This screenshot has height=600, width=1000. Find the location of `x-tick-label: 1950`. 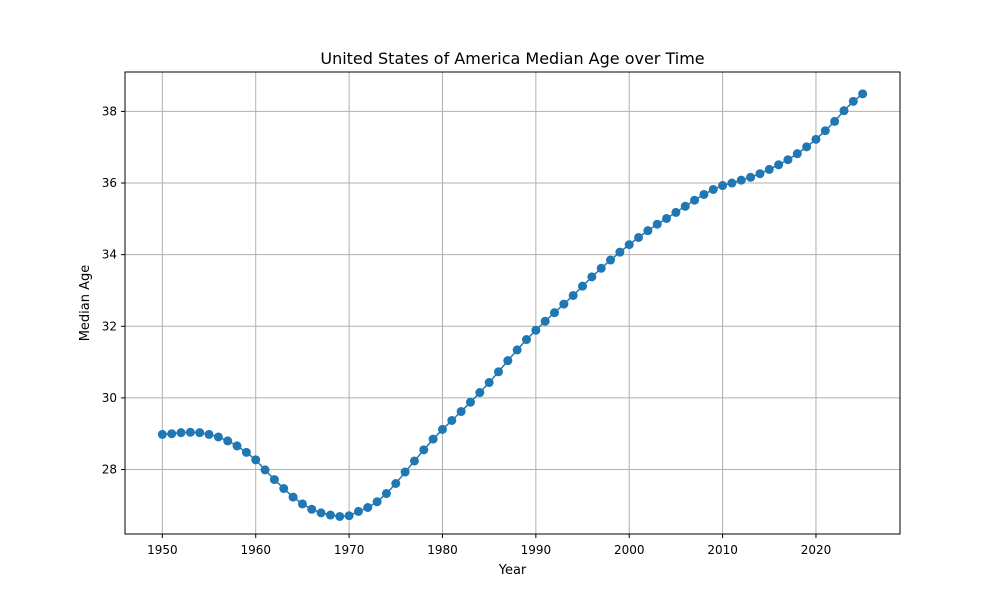

x-tick-label: 1950 is located at coordinates (162, 550).